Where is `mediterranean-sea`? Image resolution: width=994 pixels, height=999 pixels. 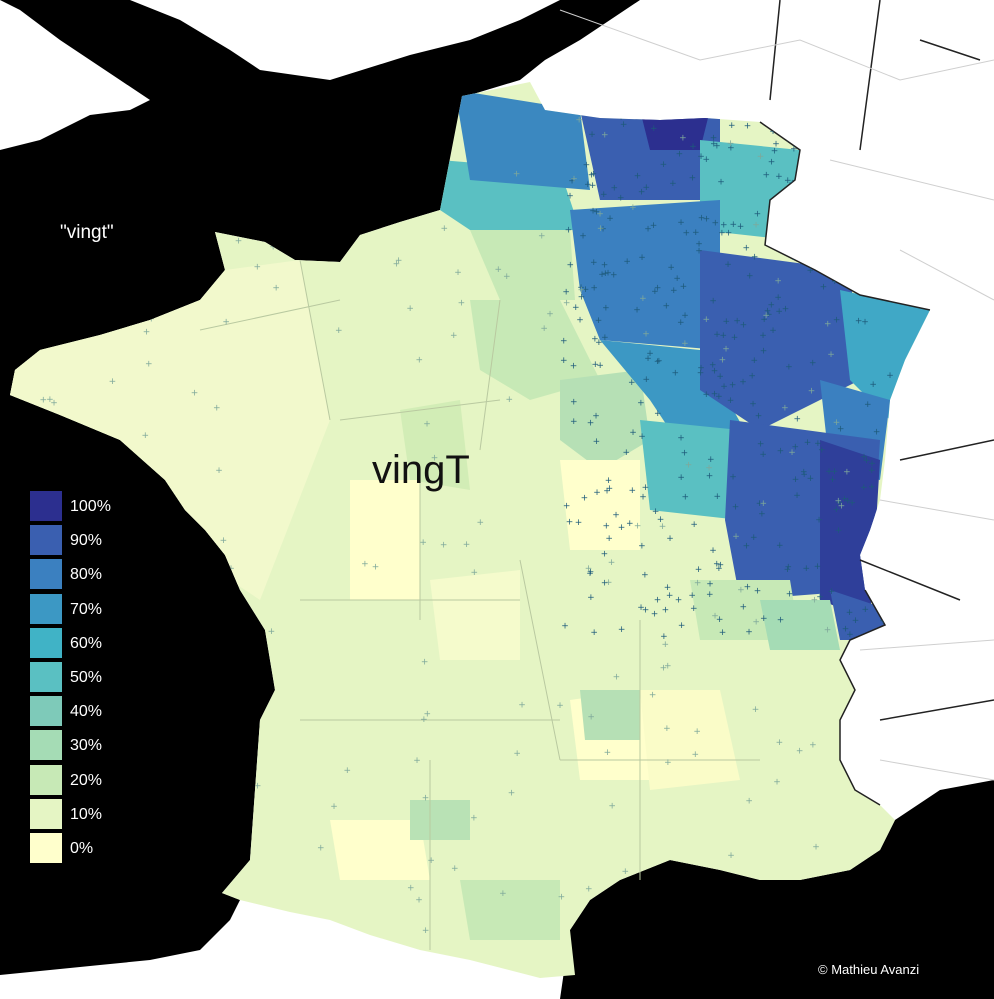 mediterranean-sea is located at coordinates (777, 889).